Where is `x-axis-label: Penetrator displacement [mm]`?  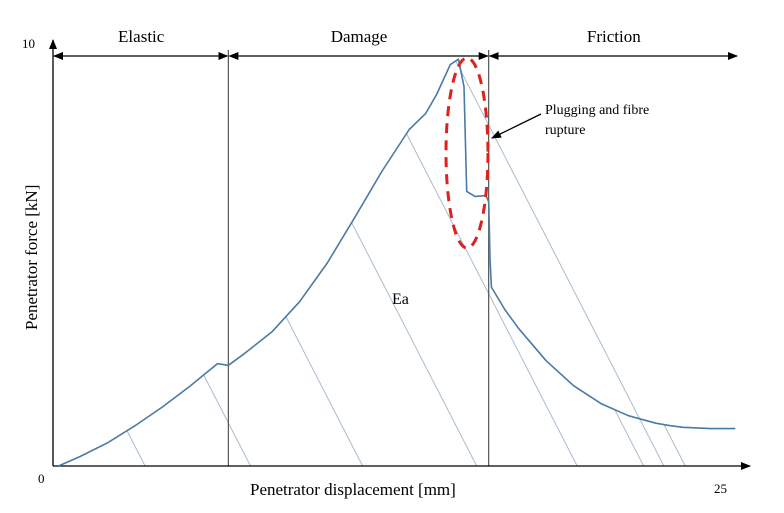 x-axis-label: Penetrator displacement [mm] is located at coordinates (353, 489).